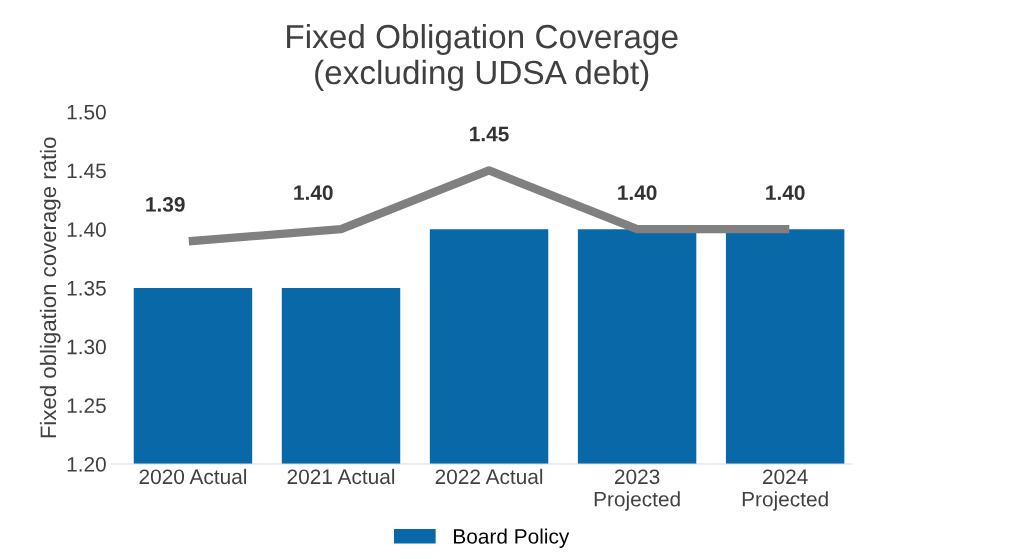 This screenshot has height=559, width=1014. What do you see at coordinates (86, 347) in the screenshot?
I see `y-tick-label: 1.30` at bounding box center [86, 347].